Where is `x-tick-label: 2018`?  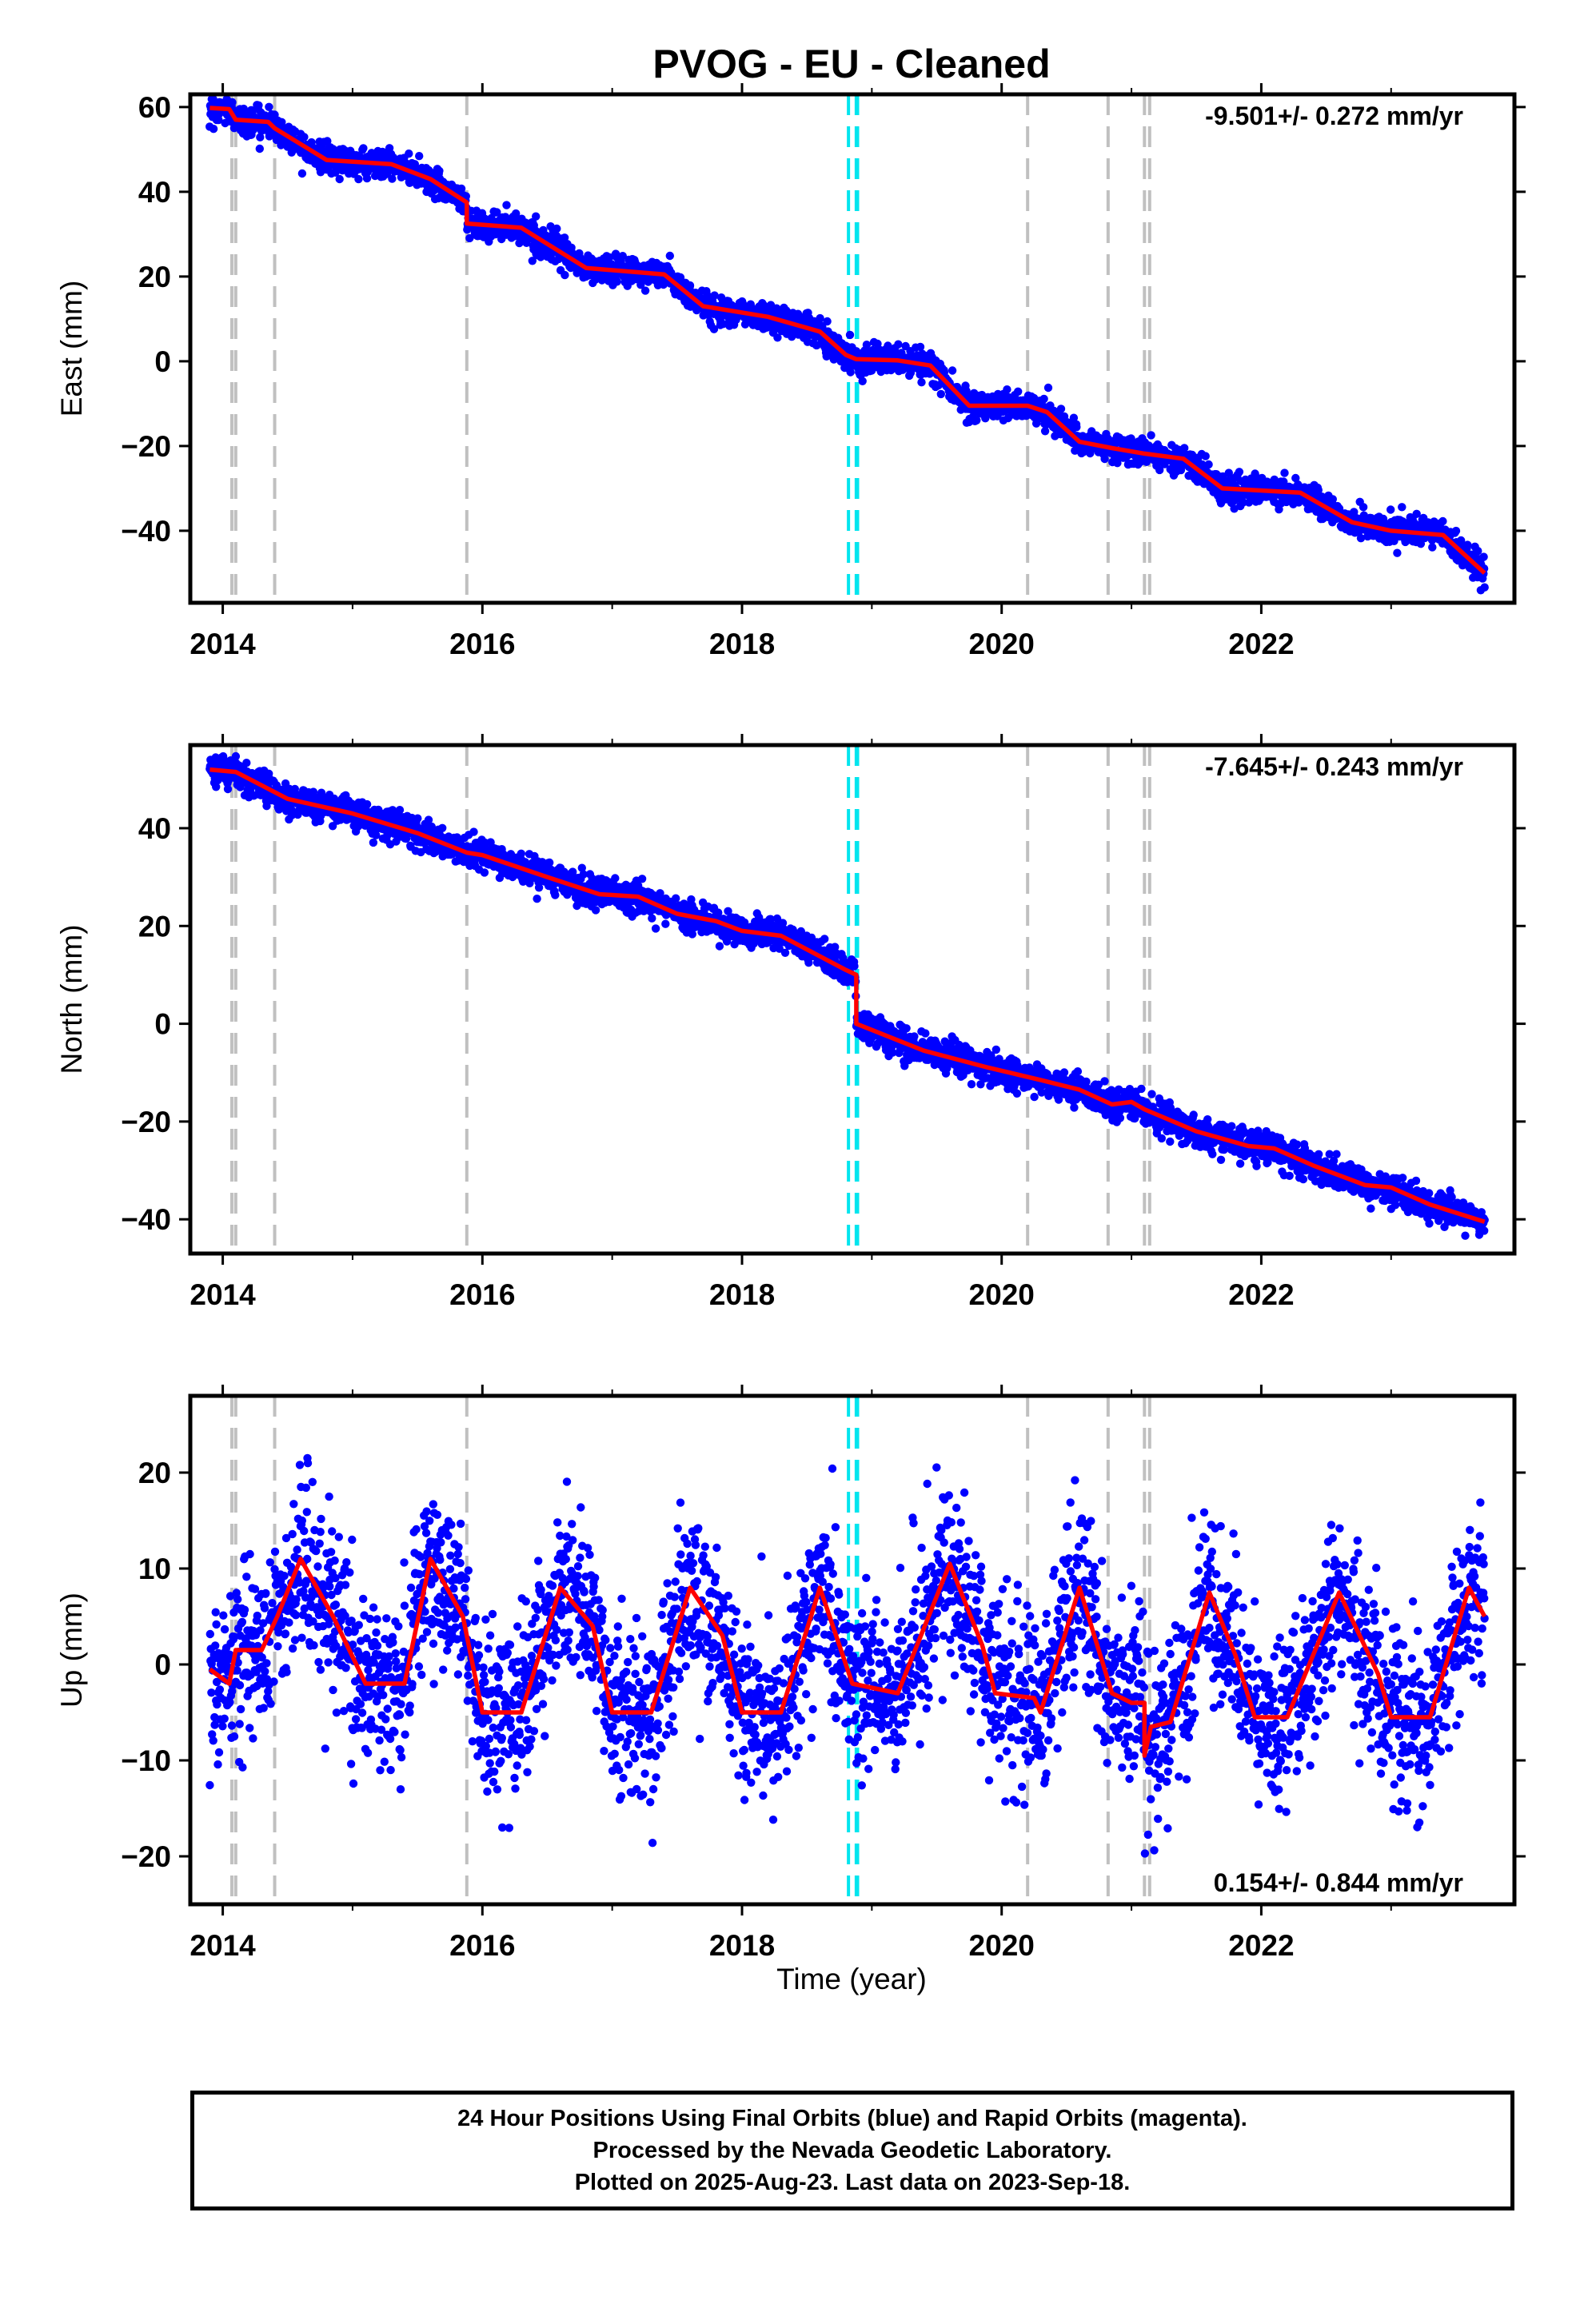 x-tick-label: 2018 is located at coordinates (742, 644).